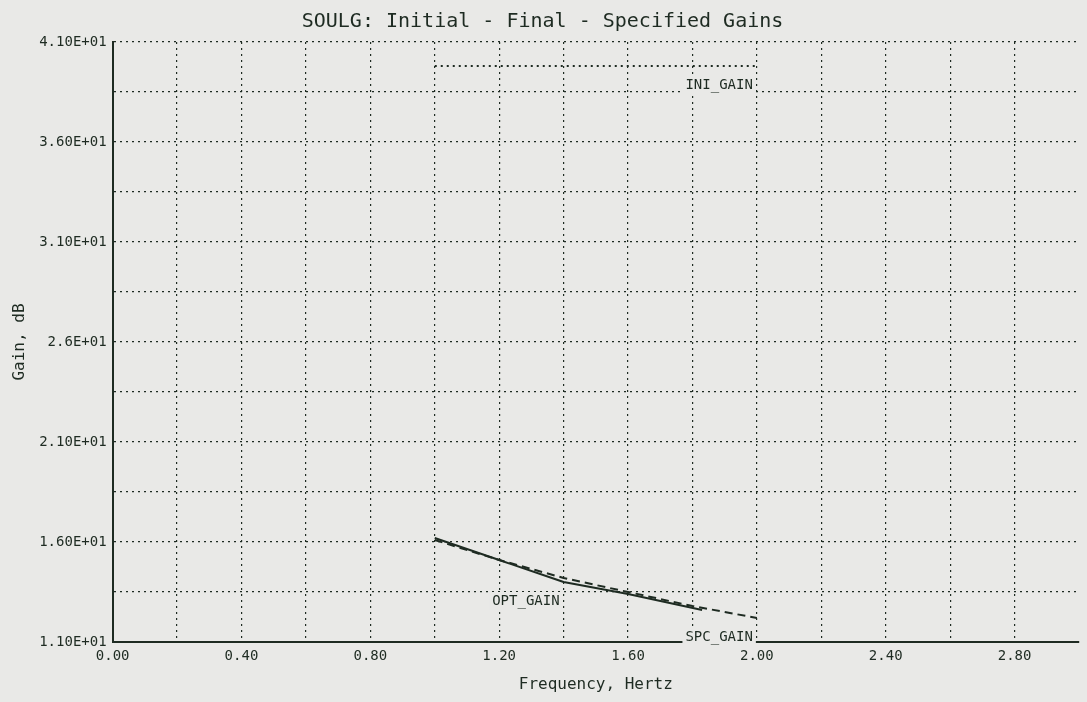 Image resolution: width=1087 pixels, height=702 pixels. Describe the element at coordinates (526, 600) in the screenshot. I see `series-label: OPT_GAIN` at that location.